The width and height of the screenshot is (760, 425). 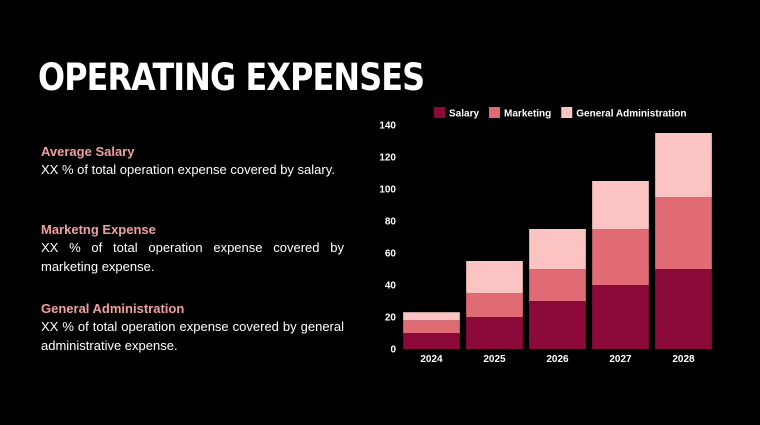 What do you see at coordinates (620, 205) in the screenshot?
I see `bar-general-administration-2027` at bounding box center [620, 205].